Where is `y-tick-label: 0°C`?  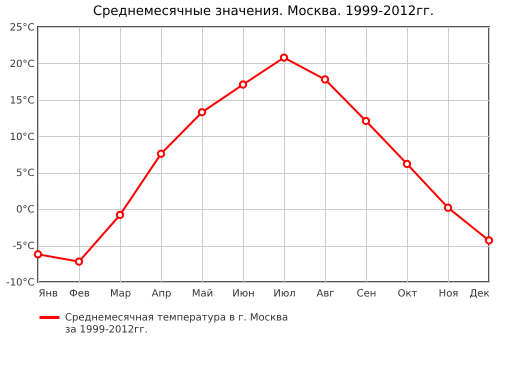
y-tick-label: 0°C is located at coordinates (25, 210).